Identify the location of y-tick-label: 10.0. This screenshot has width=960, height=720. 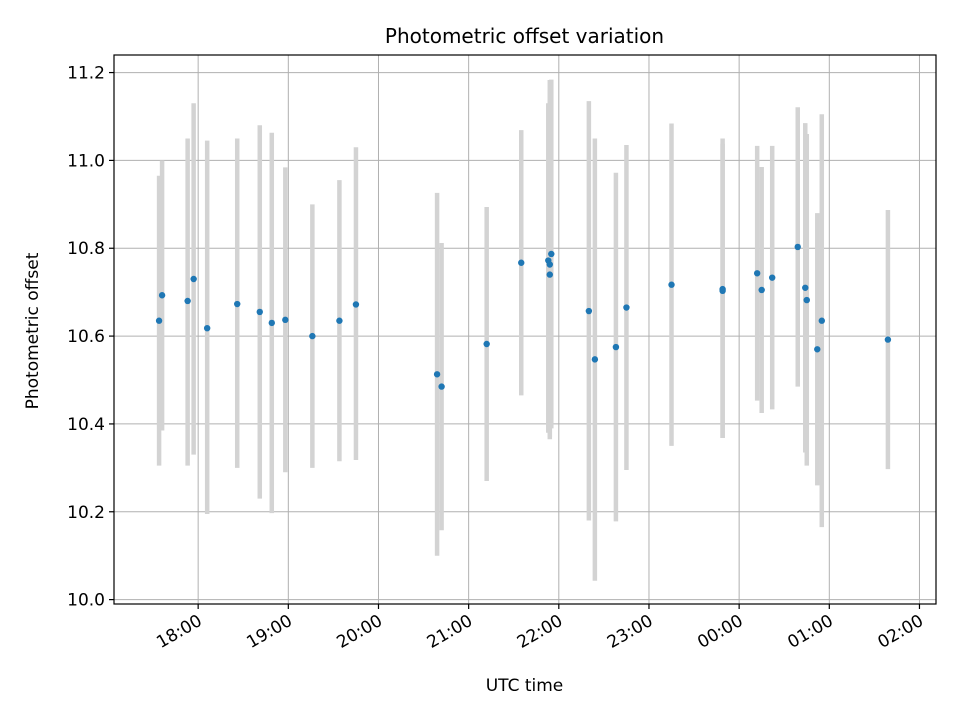
(86, 601).